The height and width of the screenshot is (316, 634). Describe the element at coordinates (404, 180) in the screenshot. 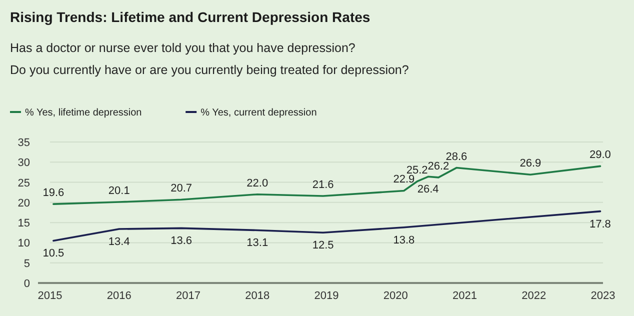

I see `data-label: 22.9` at that location.